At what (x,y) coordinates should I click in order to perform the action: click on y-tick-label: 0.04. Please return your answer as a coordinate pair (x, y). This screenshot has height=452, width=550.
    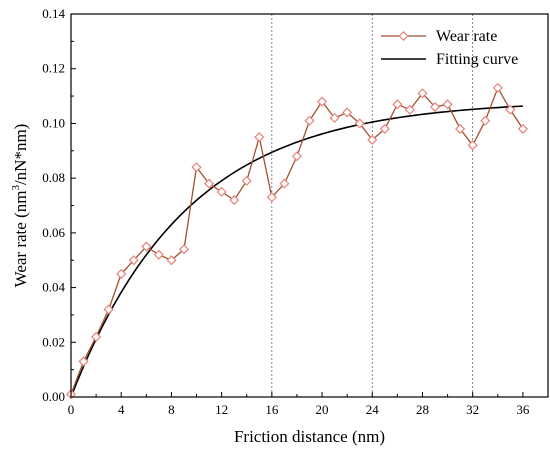
    Looking at the image, I should click on (53, 287).